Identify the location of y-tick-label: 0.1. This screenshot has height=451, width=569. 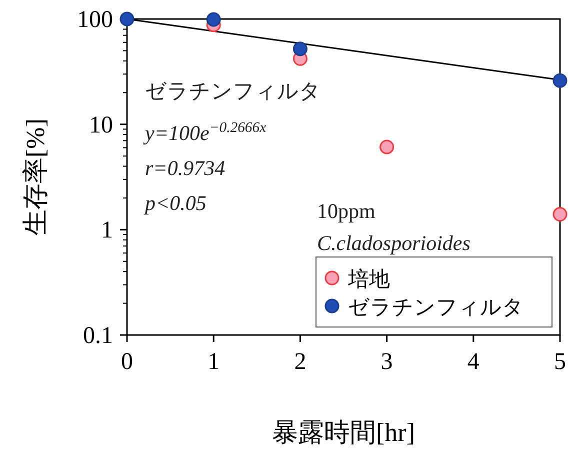
(98, 336).